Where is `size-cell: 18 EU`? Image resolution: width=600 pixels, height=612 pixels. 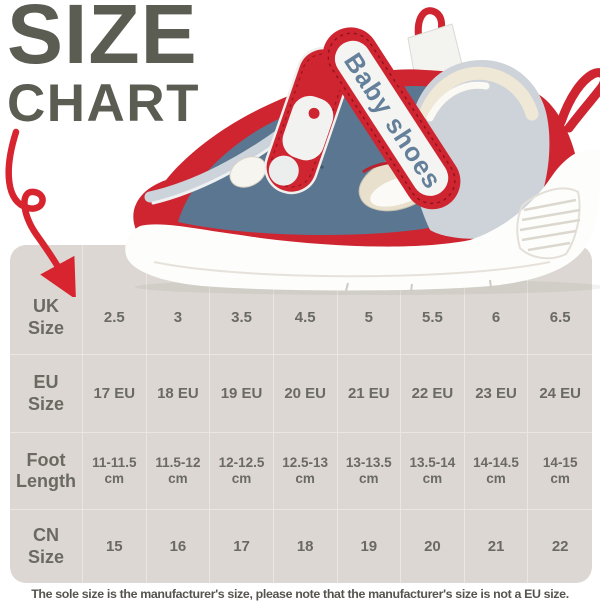 size-cell: 18 EU is located at coordinates (178, 394).